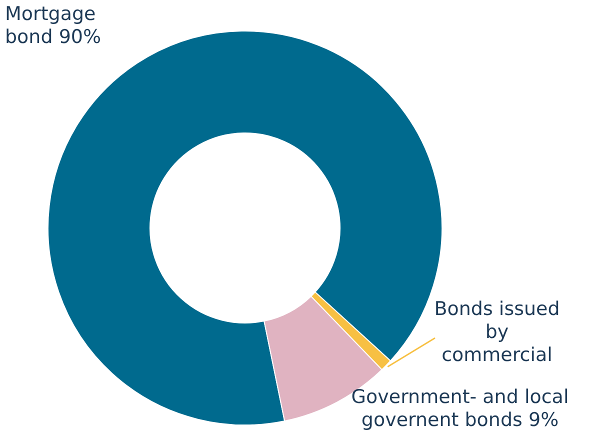  I want to click on slice-label: Mortgage bond 90%, so click(53, 25).